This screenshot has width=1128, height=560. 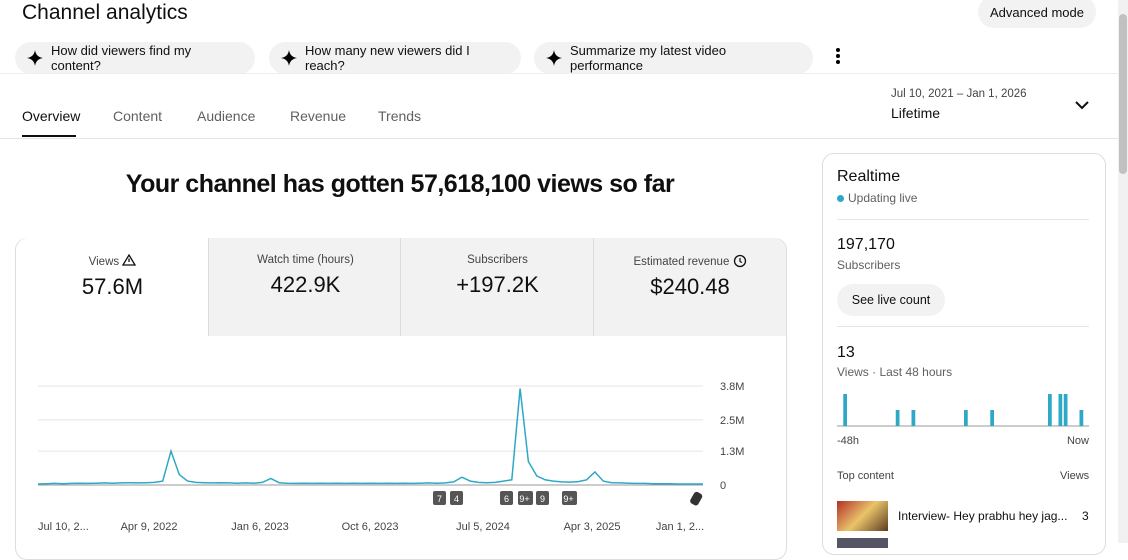 What do you see at coordinates (1123, 271) in the screenshot?
I see `scrollbar` at bounding box center [1123, 271].